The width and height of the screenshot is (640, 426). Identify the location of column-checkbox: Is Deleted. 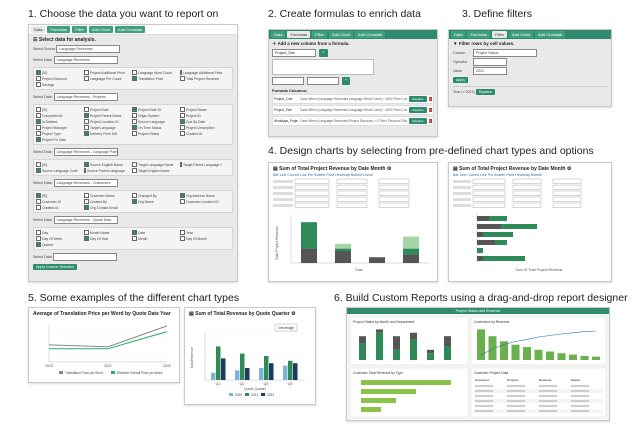
(57, 121).